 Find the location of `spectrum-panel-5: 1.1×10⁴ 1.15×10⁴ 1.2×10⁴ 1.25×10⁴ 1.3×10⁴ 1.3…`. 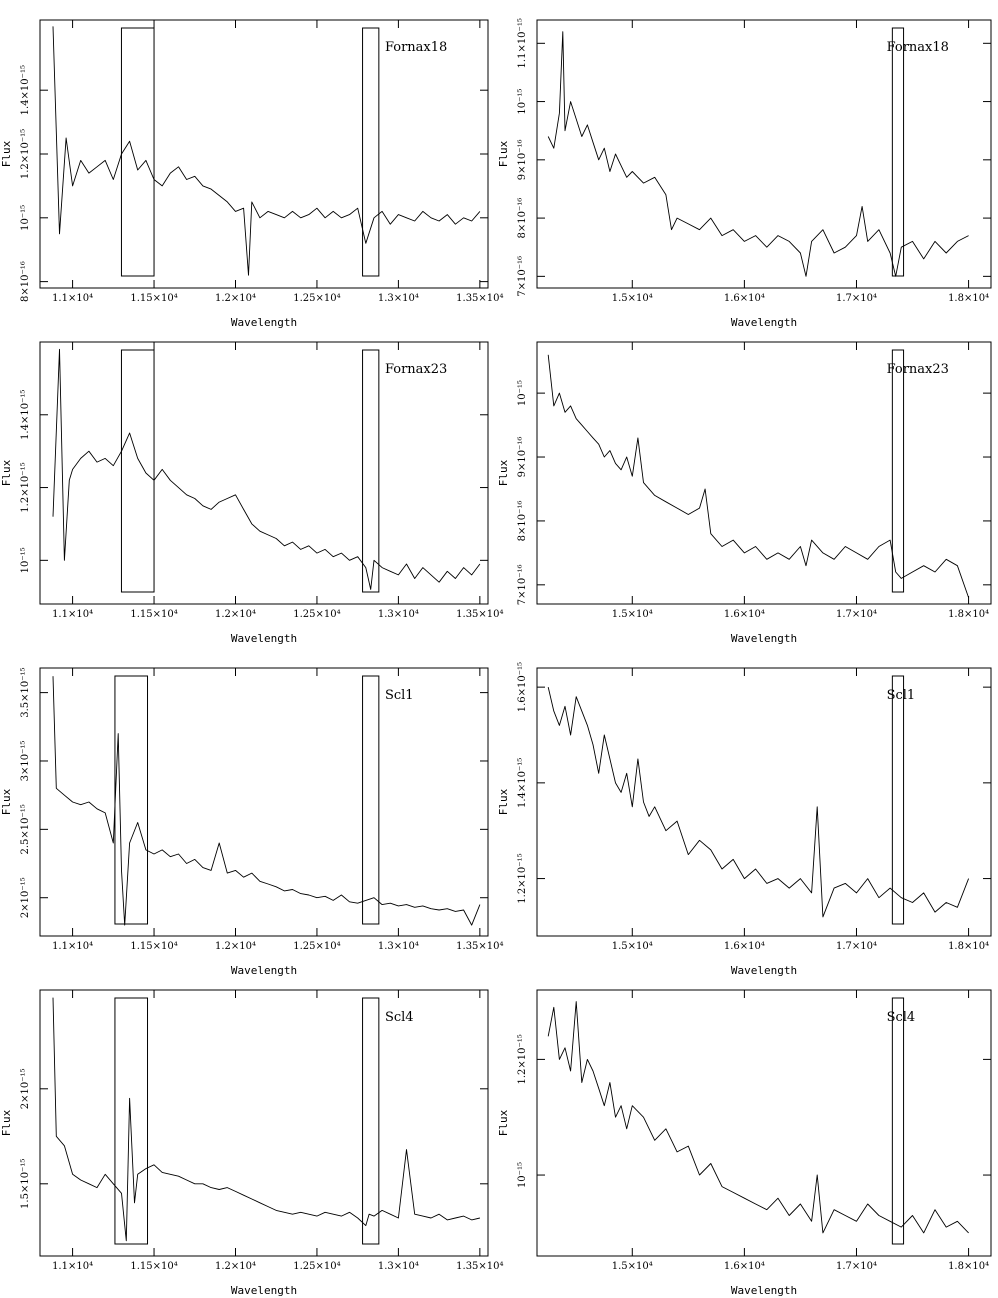

spectrum-panel-5: 1.1×10⁴ 1.15×10⁴ 1.2×10⁴ 1.25×10⁴ 1.3×10⁴ 1.3… is located at coordinates (252, 822).